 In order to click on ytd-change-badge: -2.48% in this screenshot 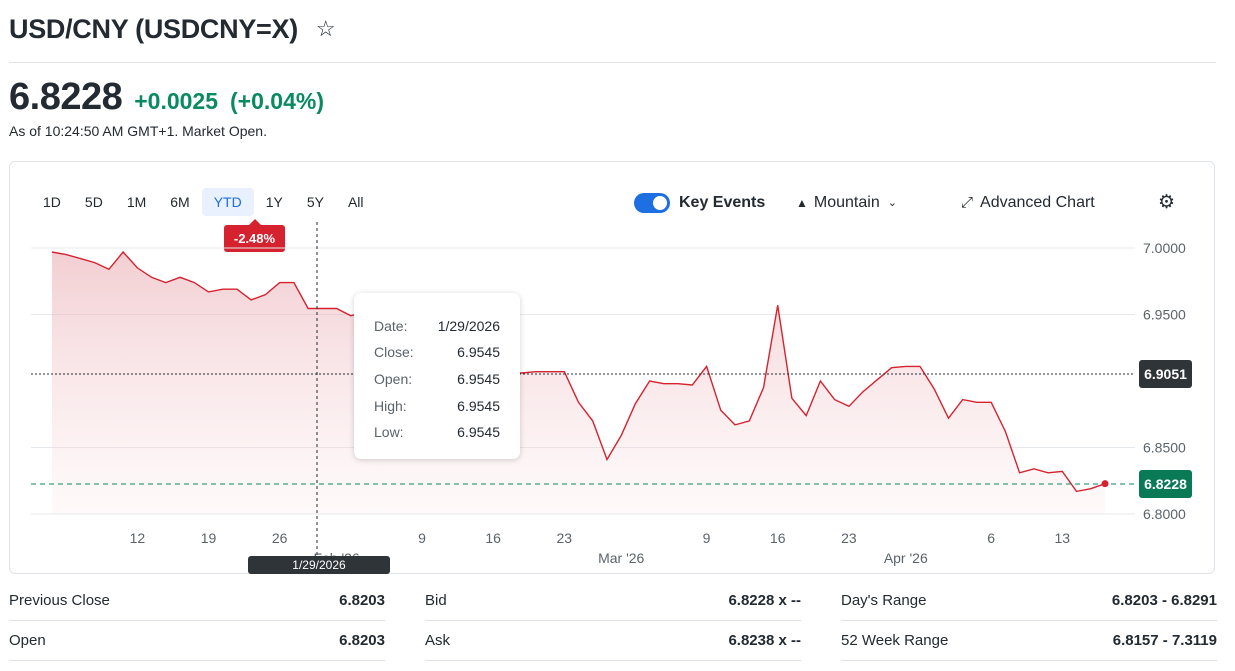, I will do `click(254, 235)`.